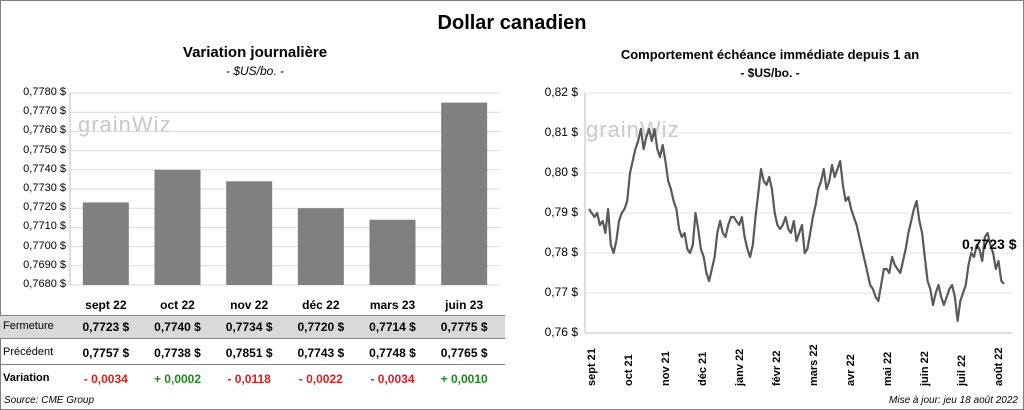 This screenshot has width=1024, height=410. Describe the element at coordinates (392, 327) in the screenshot. I see `fermeture-cell: 0,7714 $` at that location.